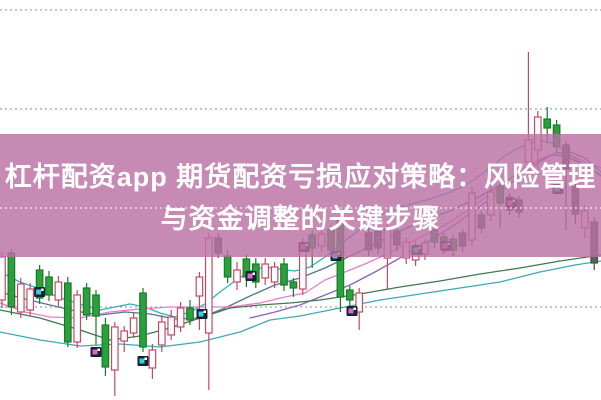  What do you see at coordinates (300, 176) in the screenshot?
I see `headline-line-1: 杠杆配资app 期货配资亏损应对策略：风险管理` at bounding box center [300, 176].